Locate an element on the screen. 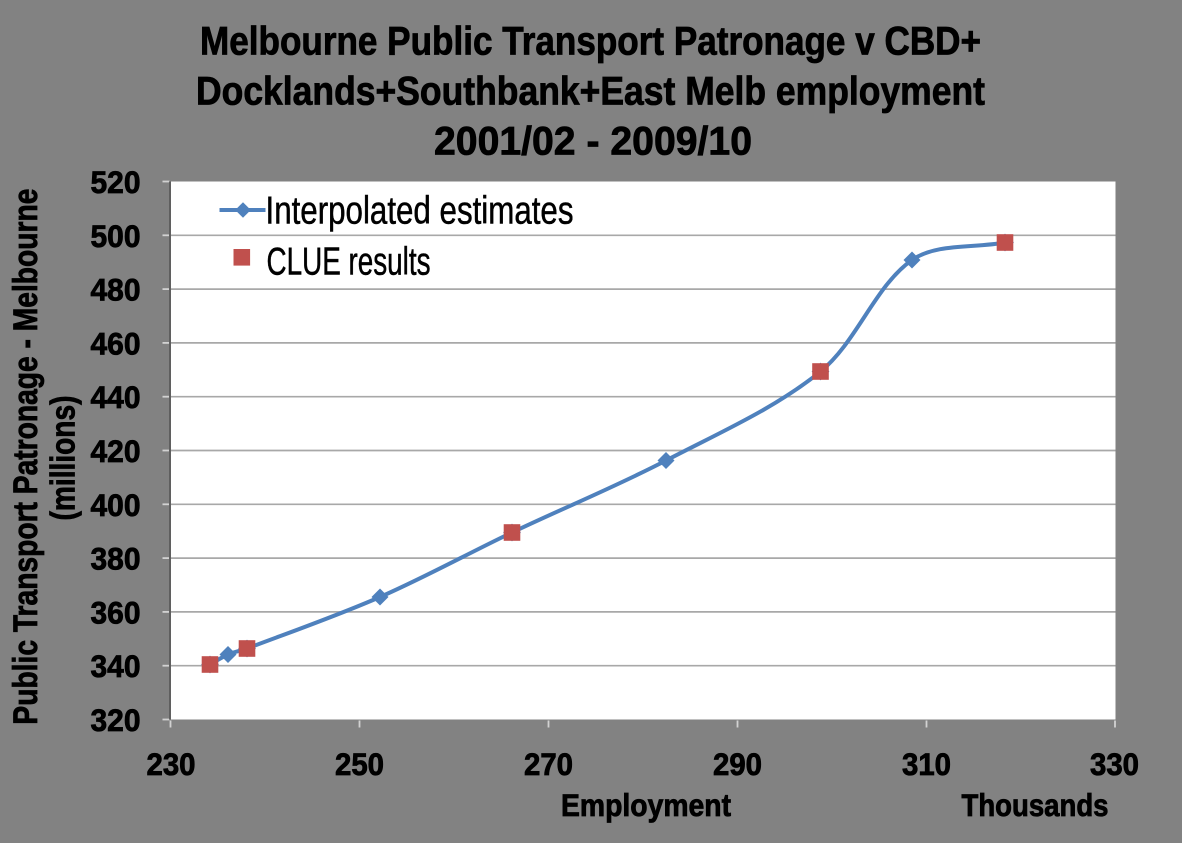 This screenshot has width=1182, height=843. svg-text: 320 is located at coordinates (116, 720).